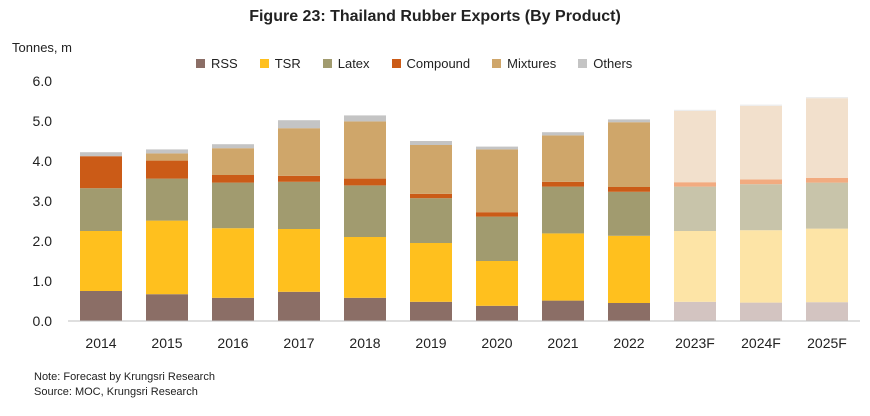 This screenshot has height=416, width=870. What do you see at coordinates (232, 343) in the screenshot?
I see `x-tick-label: 2016` at bounding box center [232, 343].